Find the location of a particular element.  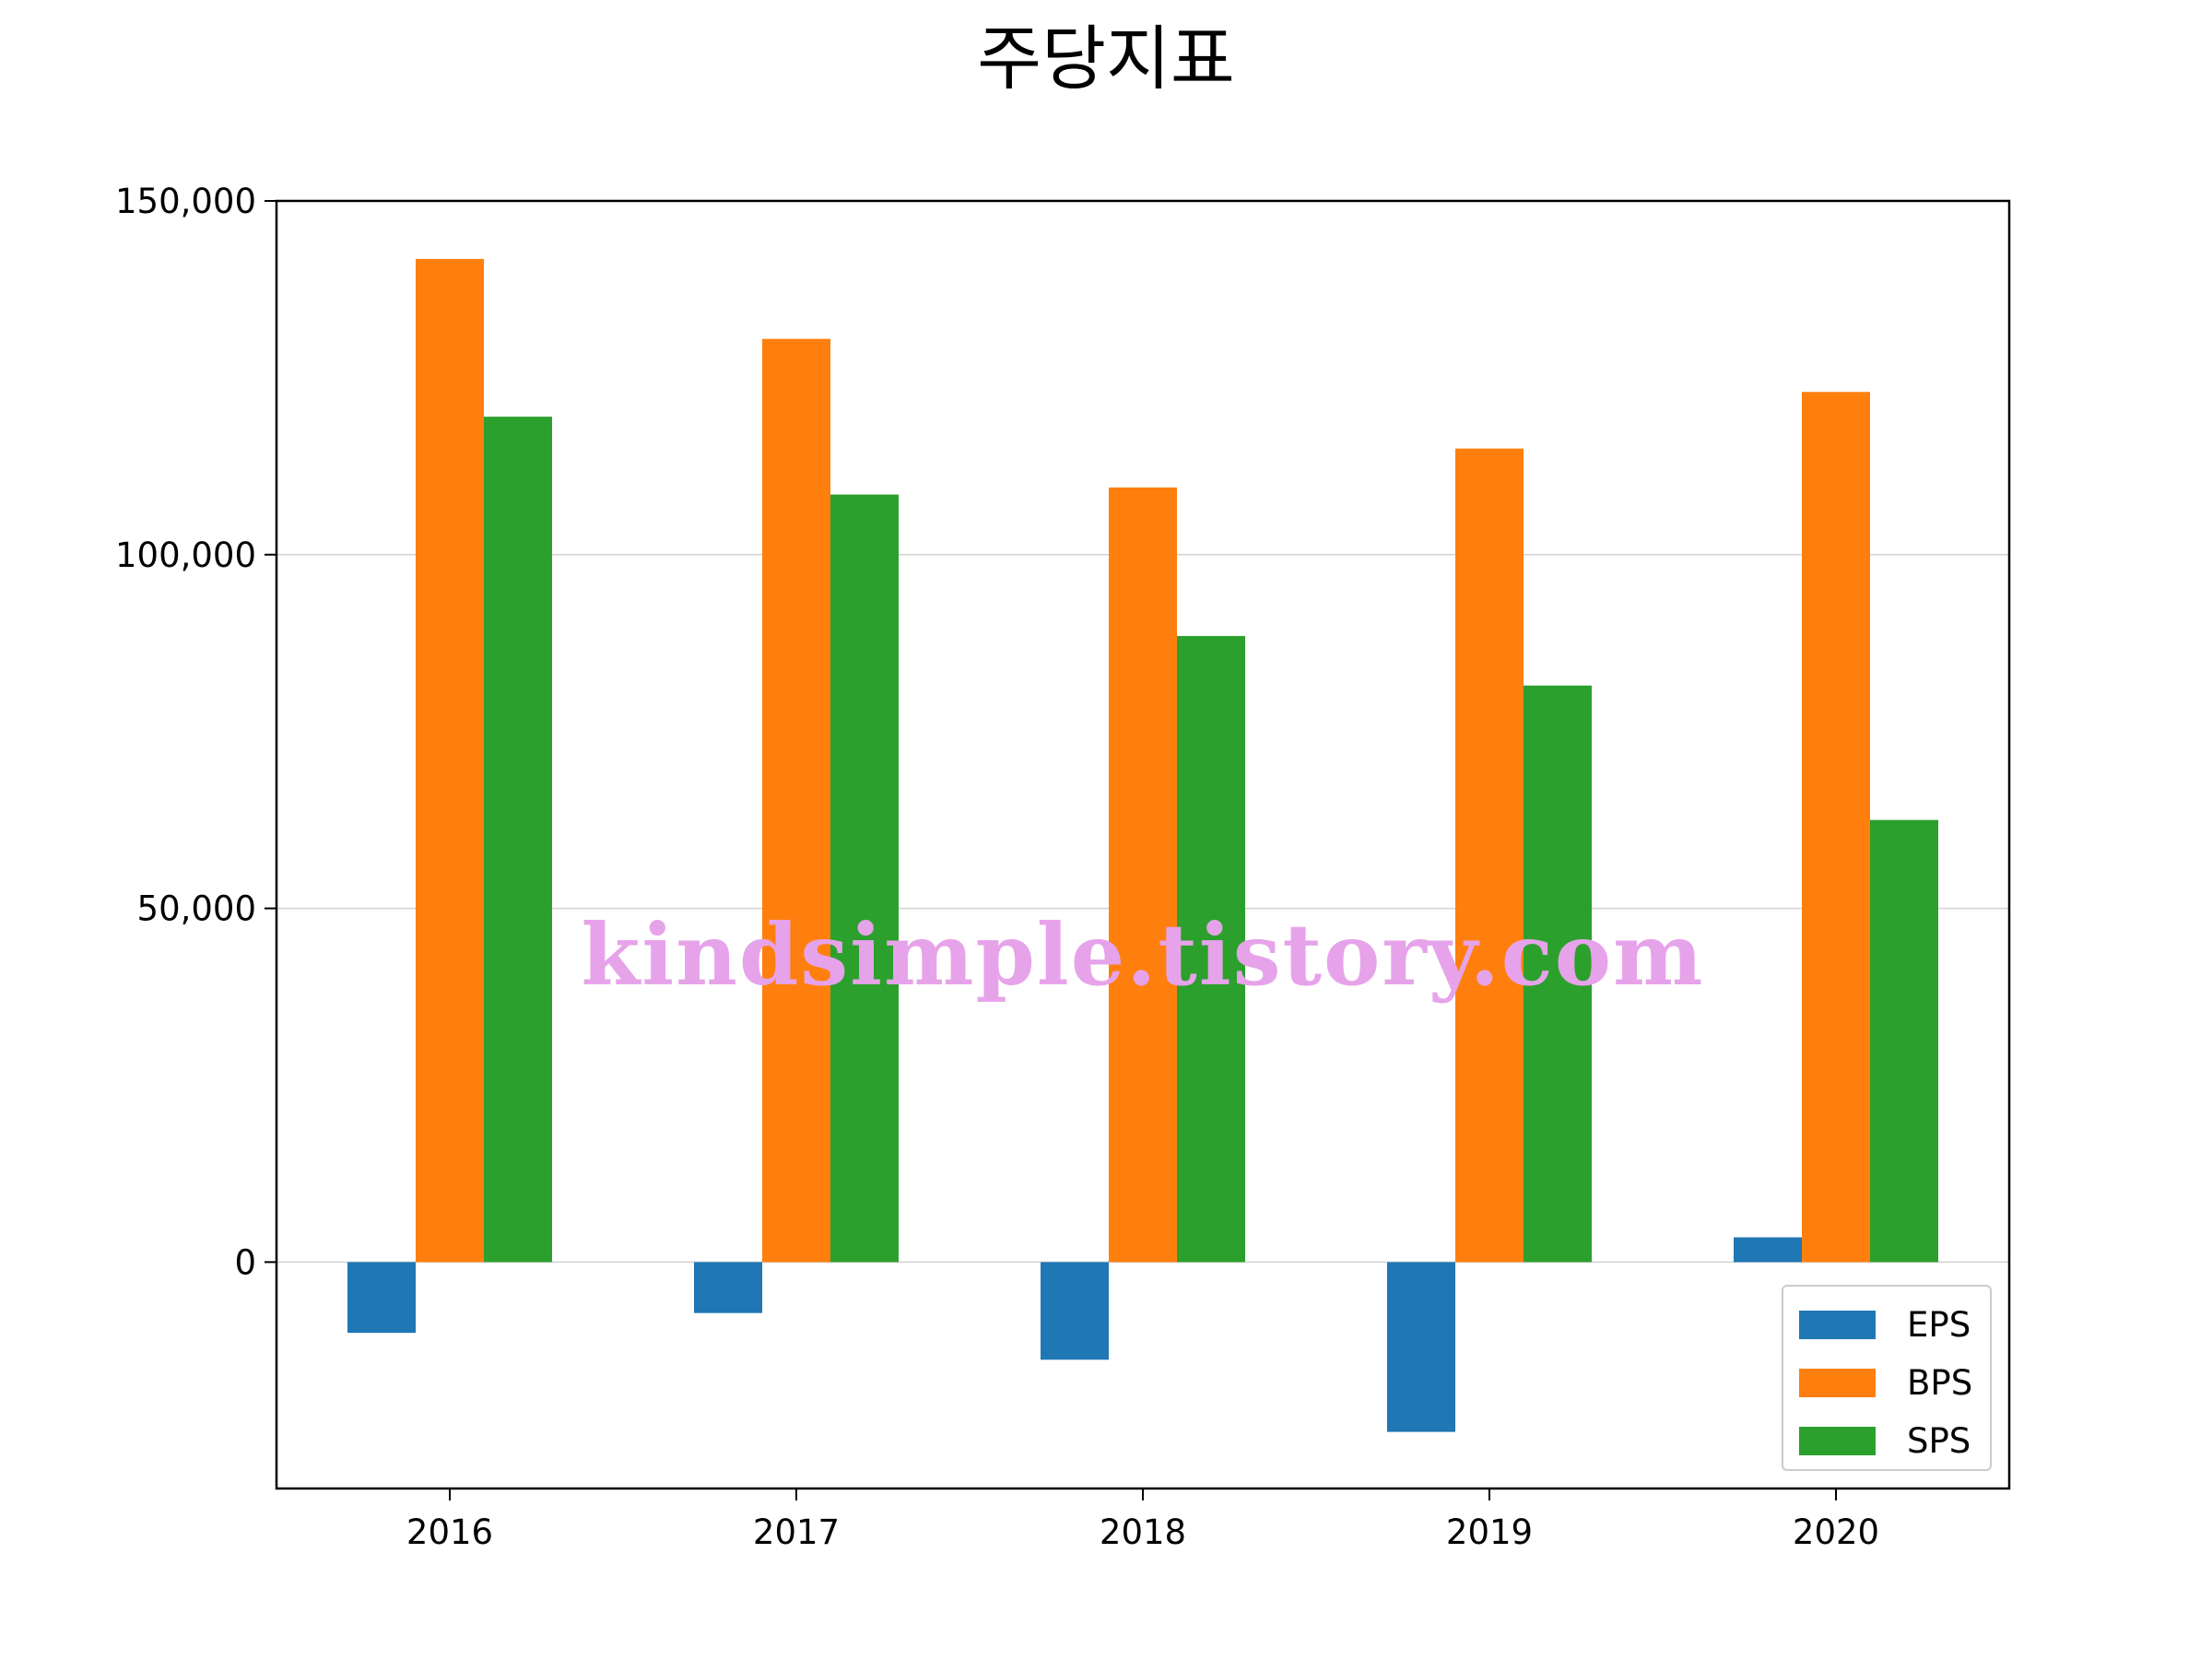

bar-eps-2017 is located at coordinates (728, 1287).